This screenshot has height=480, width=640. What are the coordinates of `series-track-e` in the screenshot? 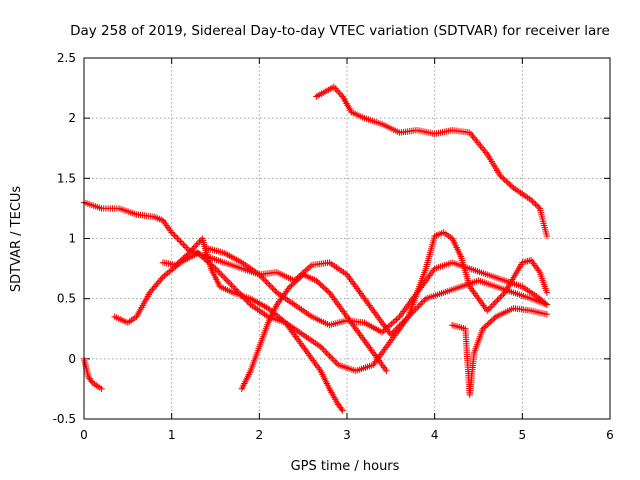 It's located at (377, 283).